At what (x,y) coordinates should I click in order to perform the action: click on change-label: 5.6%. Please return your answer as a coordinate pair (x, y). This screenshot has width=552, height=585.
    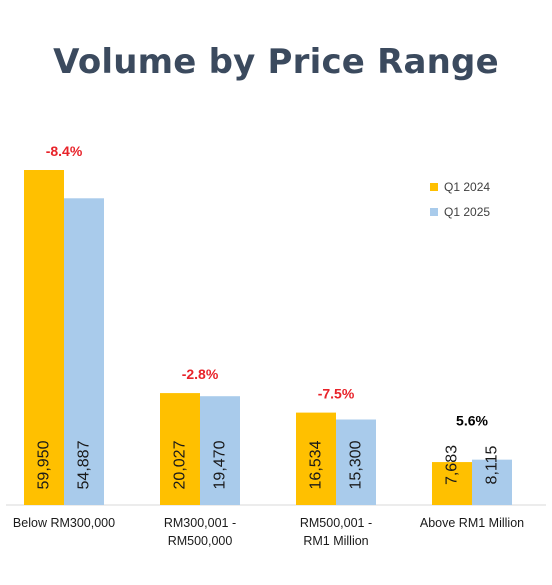
    Looking at the image, I should click on (472, 421).